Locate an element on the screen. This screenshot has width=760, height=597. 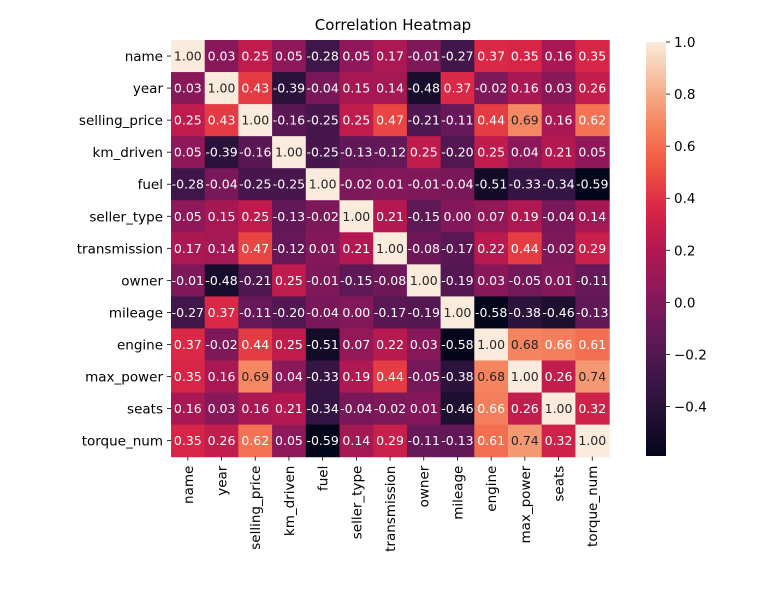
cell-annotation: -0.58 is located at coordinates (457, 344).